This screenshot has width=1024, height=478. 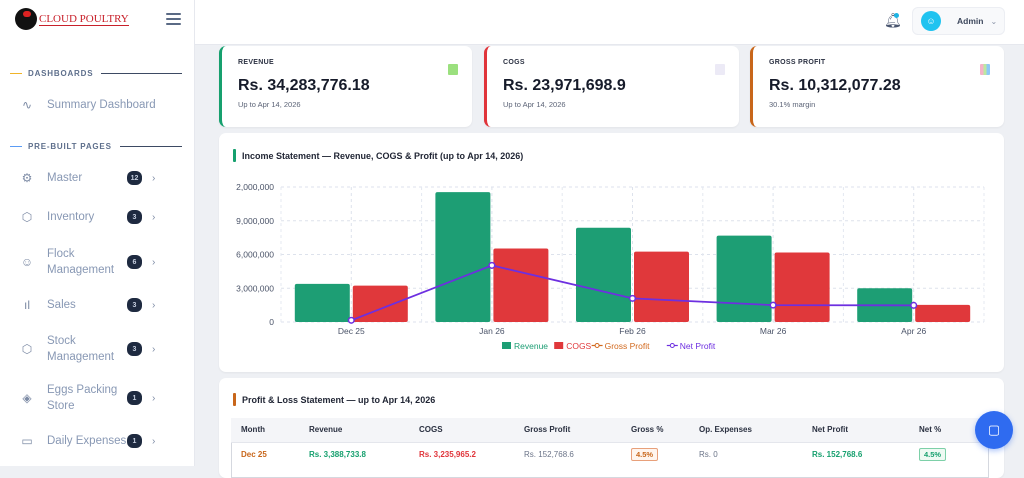 What do you see at coordinates (453, 69) in the screenshot?
I see `money-icon` at bounding box center [453, 69].